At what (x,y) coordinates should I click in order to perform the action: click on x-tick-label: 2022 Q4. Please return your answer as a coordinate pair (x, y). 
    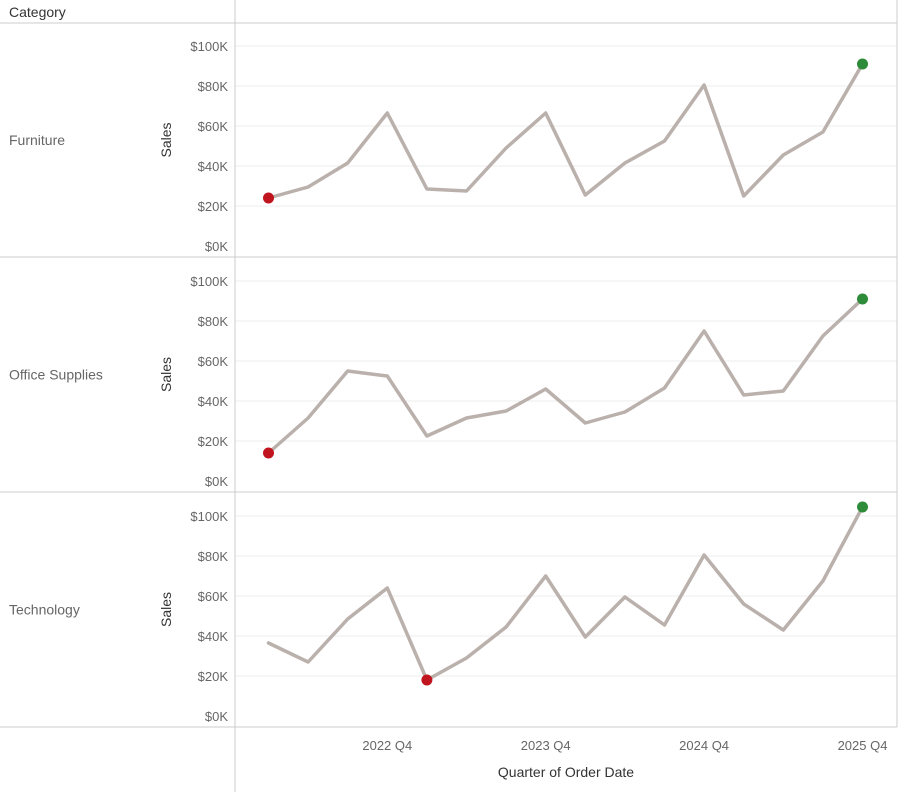
    Looking at the image, I should click on (387, 745).